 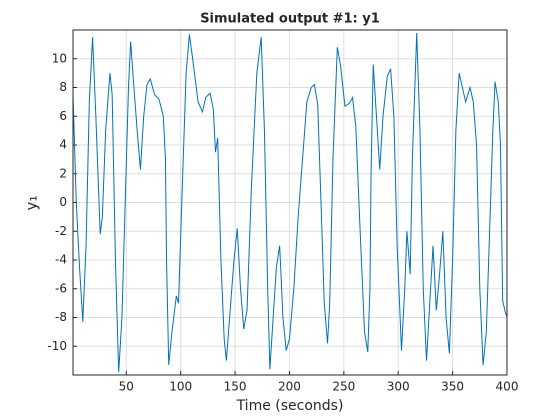 I want to click on y-tick-label: -10, so click(x=57, y=346).